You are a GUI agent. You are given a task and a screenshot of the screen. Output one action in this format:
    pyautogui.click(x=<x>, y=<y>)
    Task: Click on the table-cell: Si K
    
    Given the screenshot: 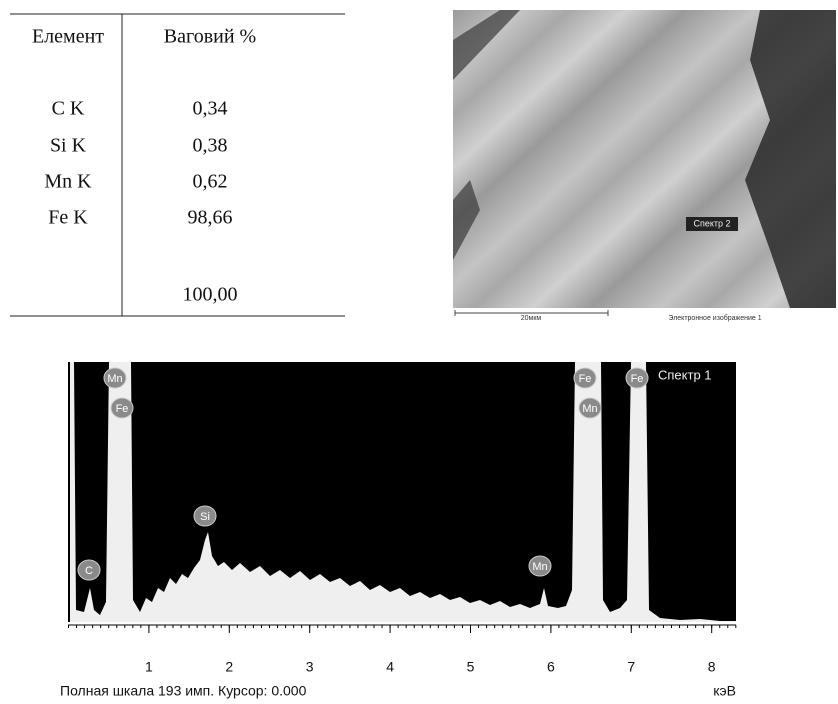 What is the action you would take?
    pyautogui.click(x=68, y=146)
    